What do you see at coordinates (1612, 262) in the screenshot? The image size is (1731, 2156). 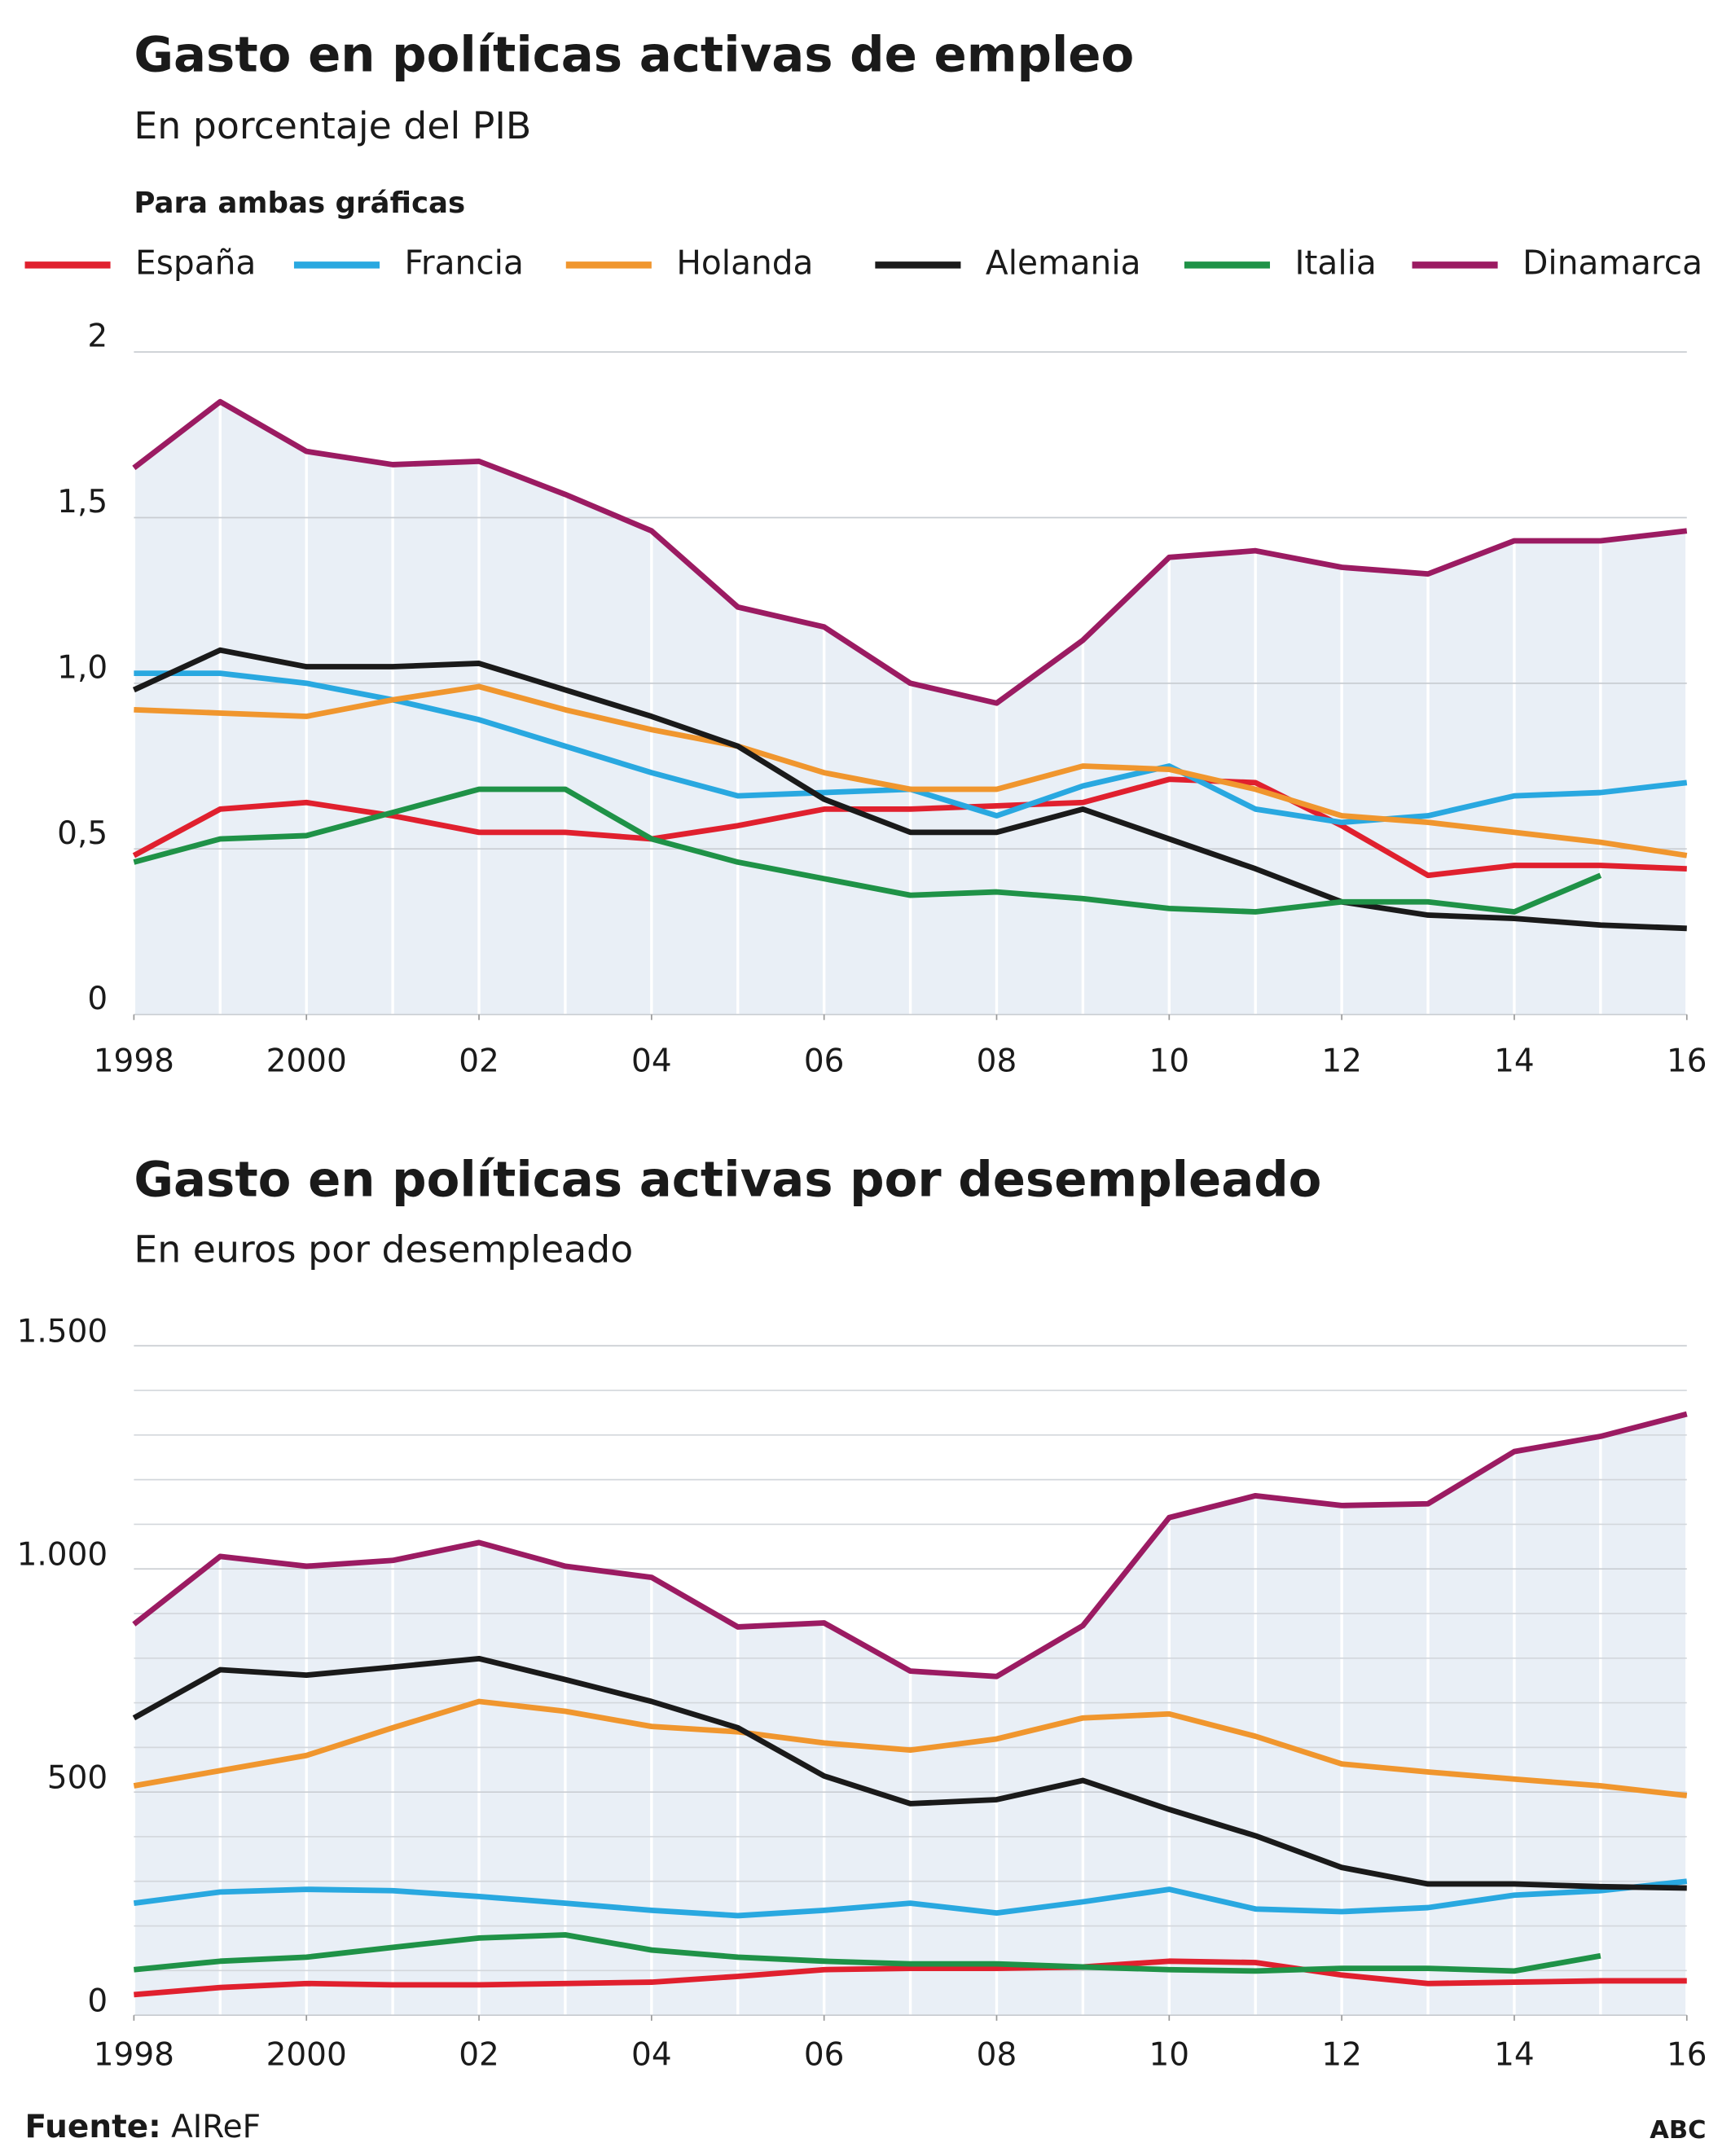 I see `legend-label: Dinamarca` at bounding box center [1612, 262].